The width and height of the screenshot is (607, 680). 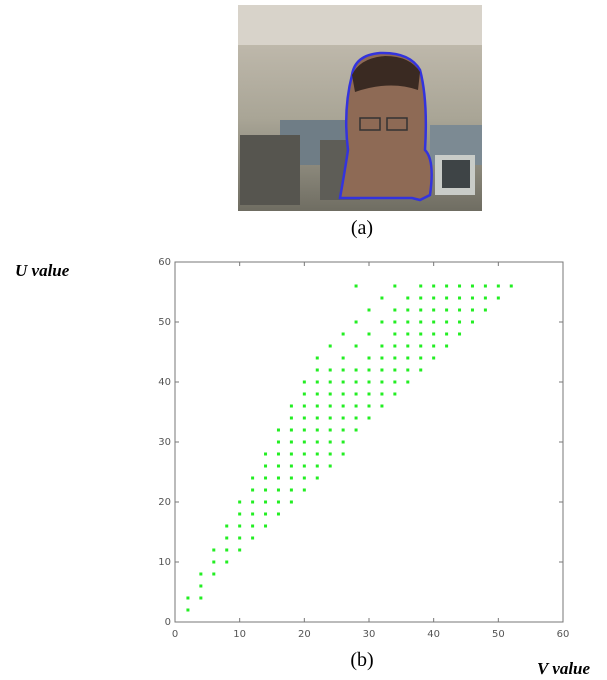 I want to click on y-tick-label: 20, so click(x=164, y=502).